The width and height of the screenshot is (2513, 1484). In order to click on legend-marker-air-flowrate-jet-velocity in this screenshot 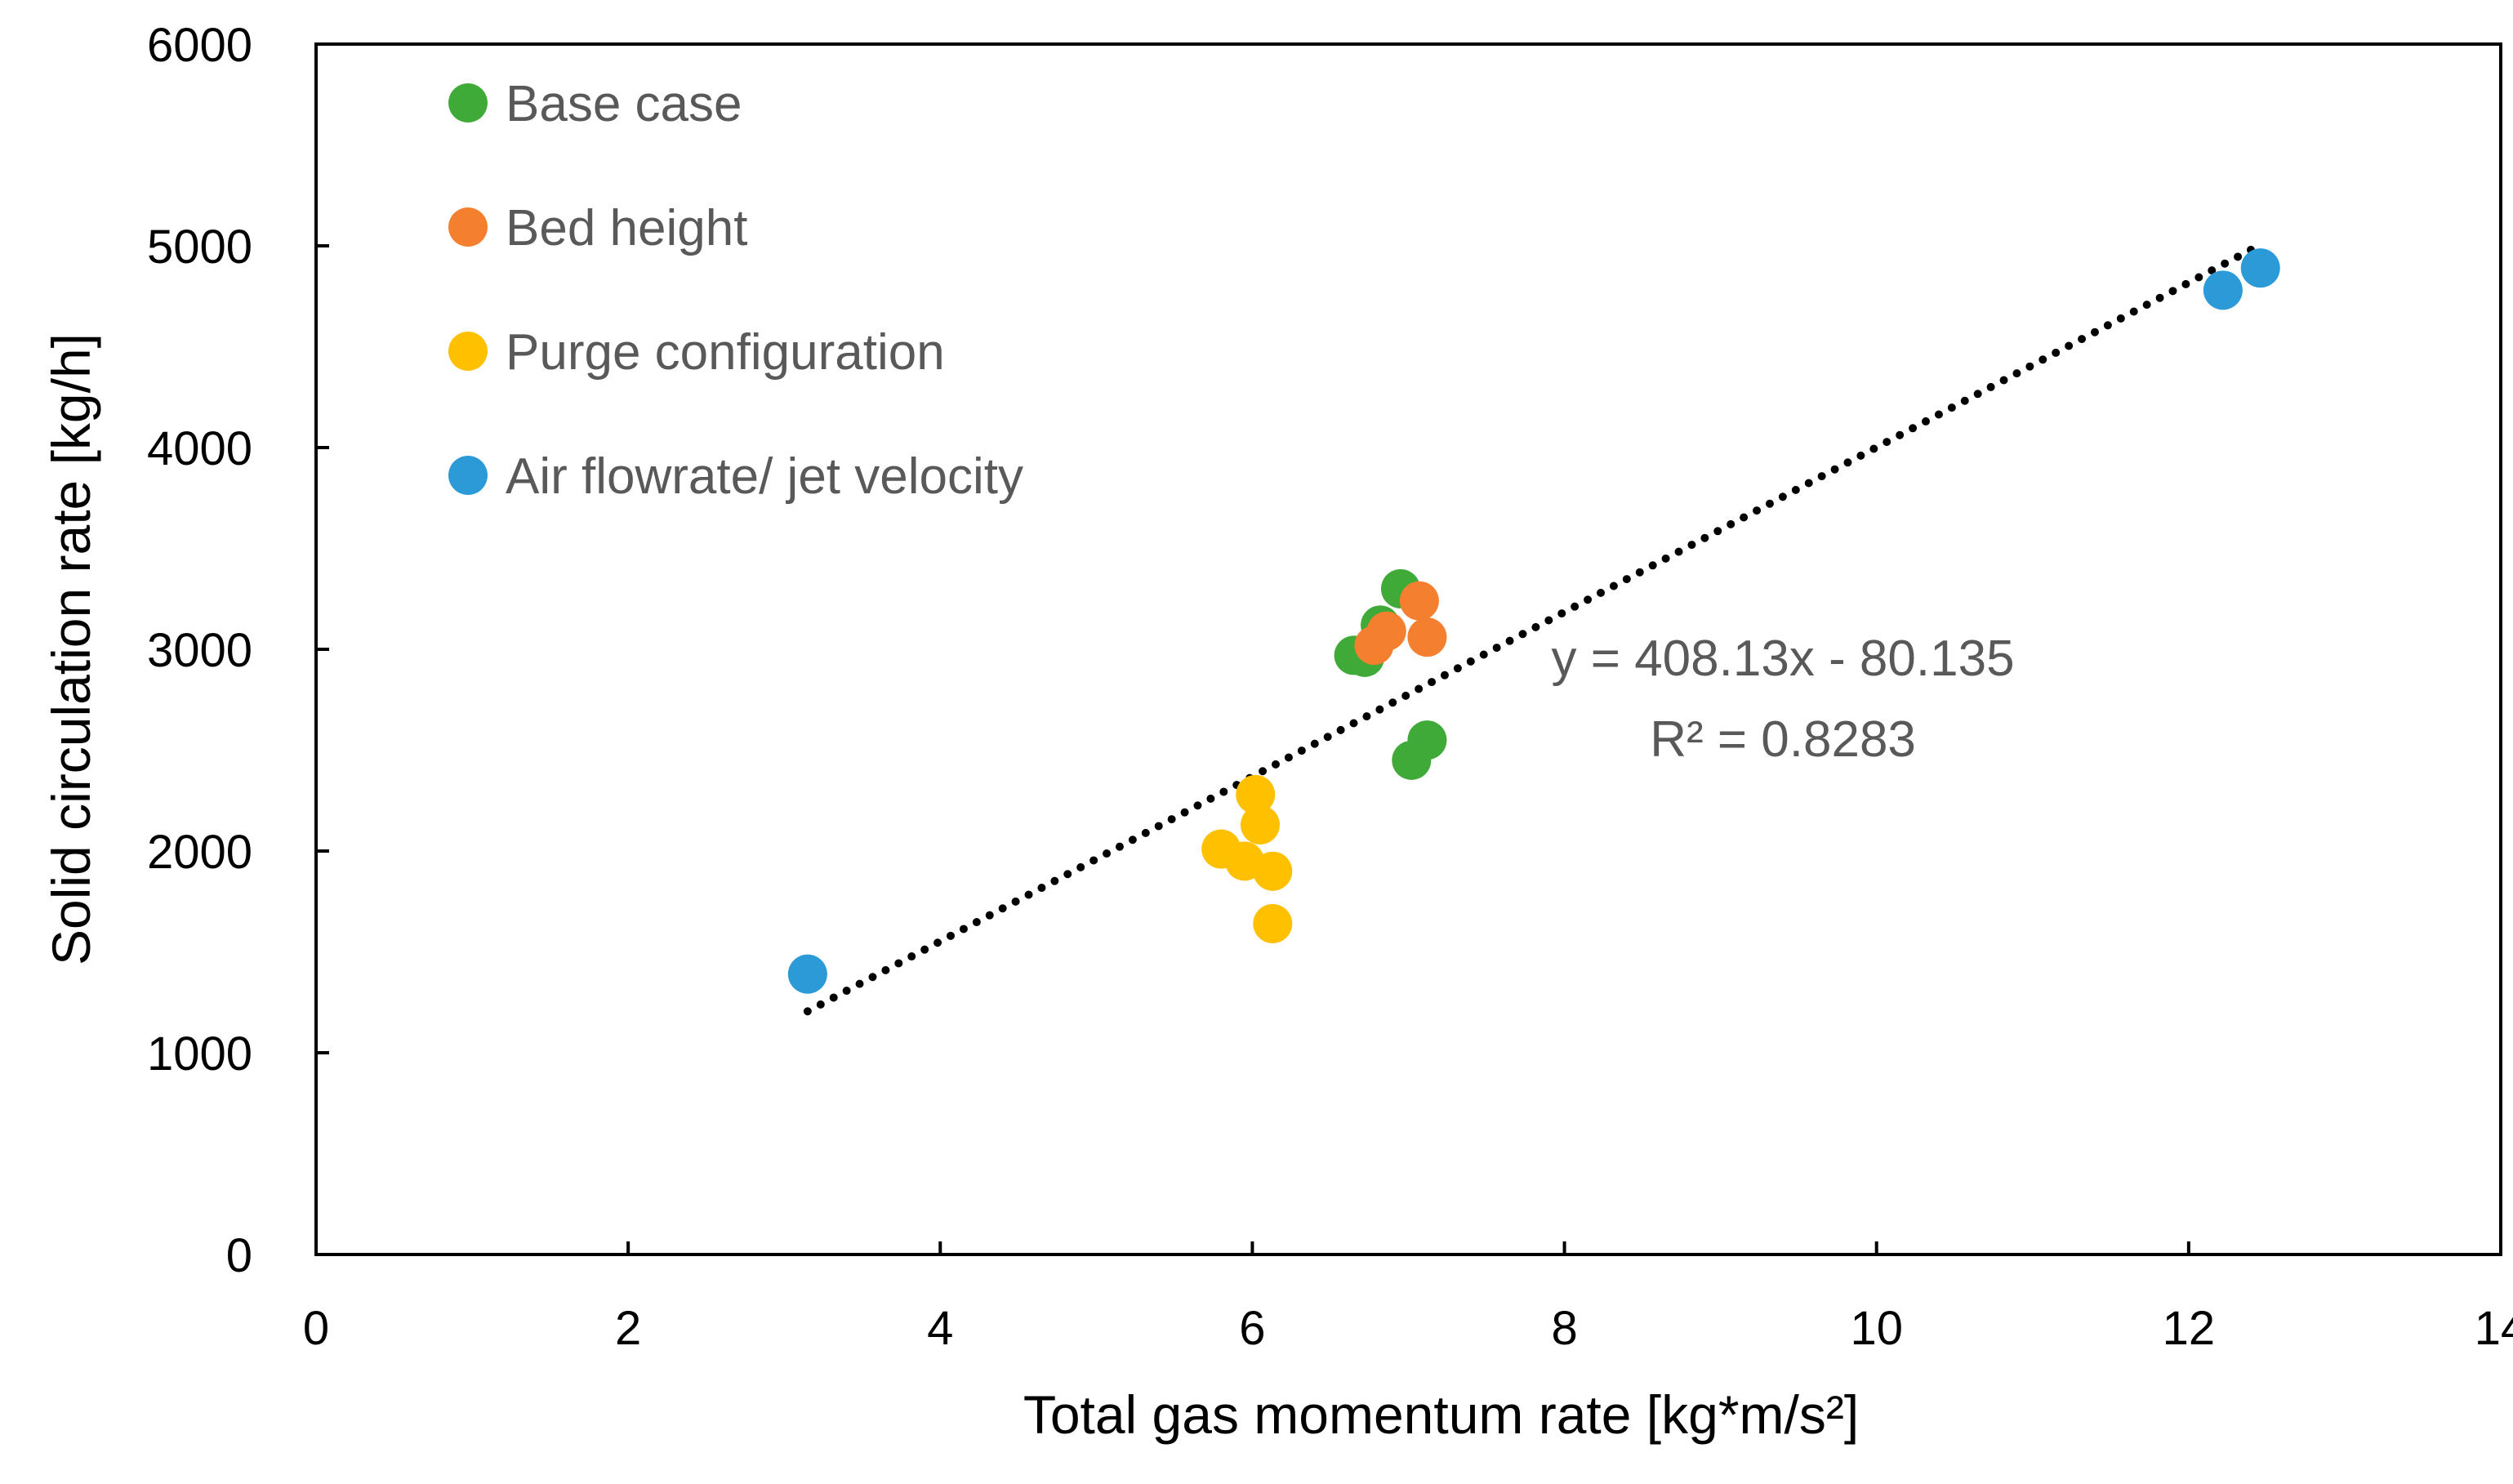, I will do `click(468, 476)`.